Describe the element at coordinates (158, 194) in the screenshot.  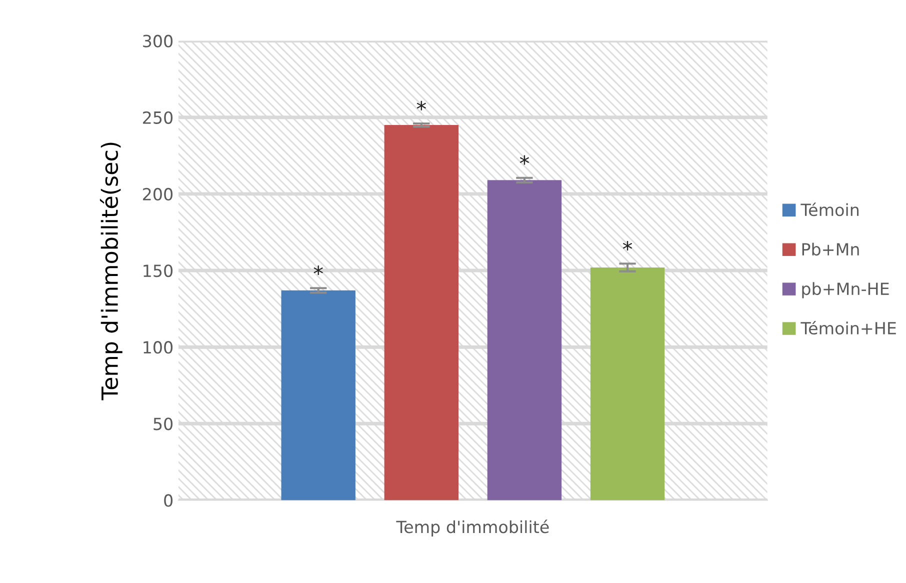
I see `y-tick-label: 200` at that location.